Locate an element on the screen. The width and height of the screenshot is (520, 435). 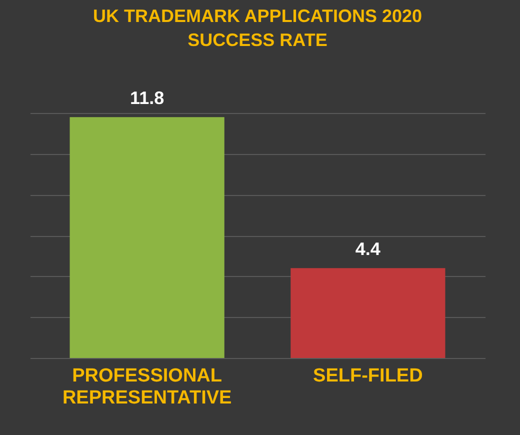
x-tick-label: PROFESSIONAL REPRESENTATIVE is located at coordinates (147, 387).